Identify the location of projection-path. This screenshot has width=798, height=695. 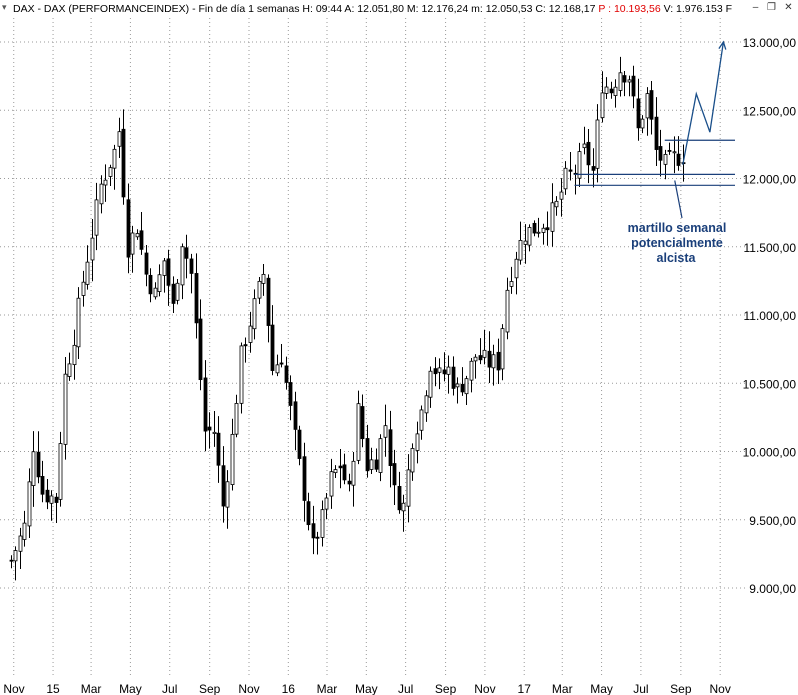
(703, 103).